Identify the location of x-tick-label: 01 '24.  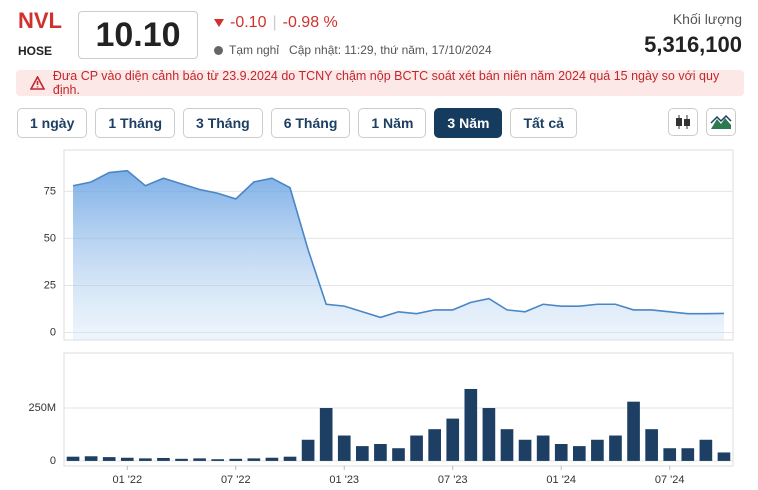
(561, 480).